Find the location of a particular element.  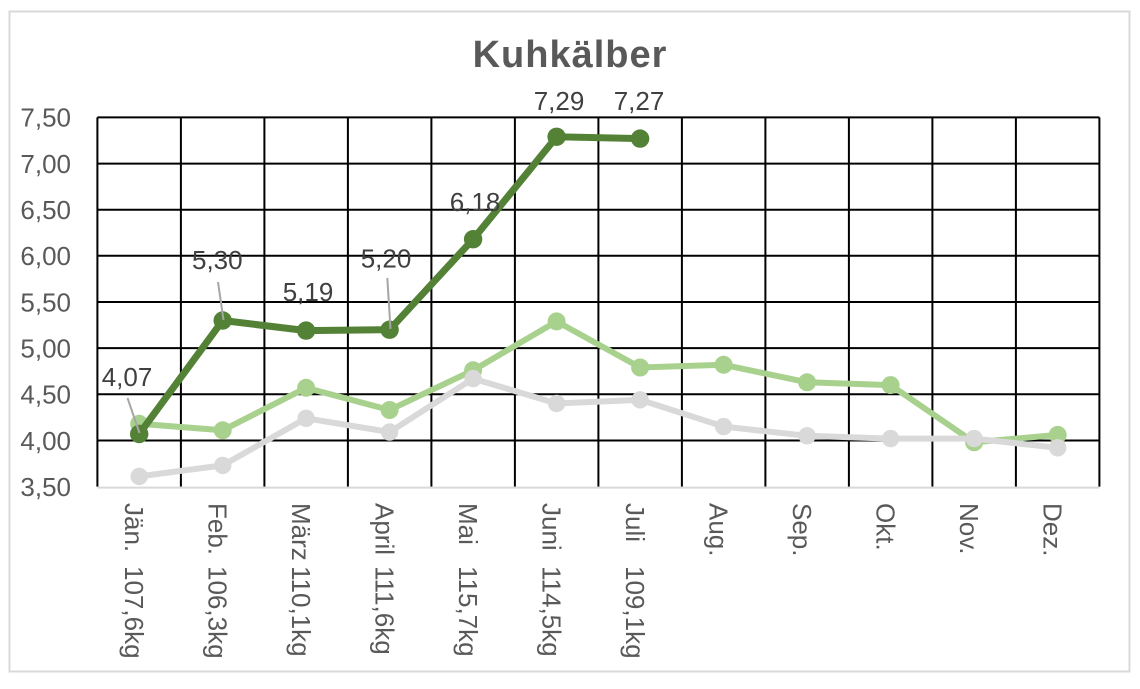

svg-text: 5,50 is located at coordinates (45, 302).